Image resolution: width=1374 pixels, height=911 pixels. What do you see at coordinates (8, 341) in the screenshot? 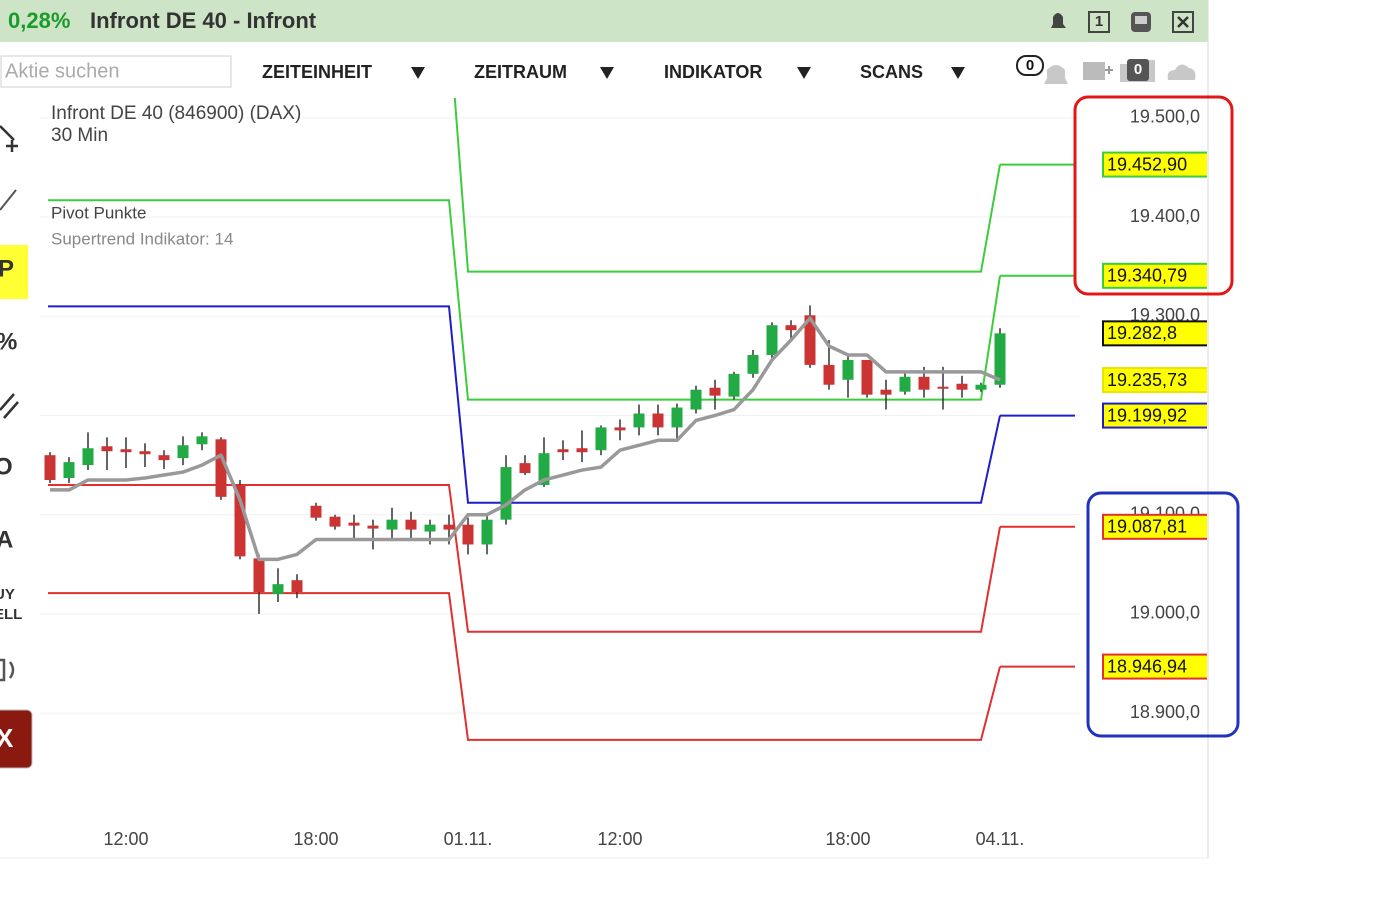
I see `tool-percent: %` at bounding box center [8, 341].